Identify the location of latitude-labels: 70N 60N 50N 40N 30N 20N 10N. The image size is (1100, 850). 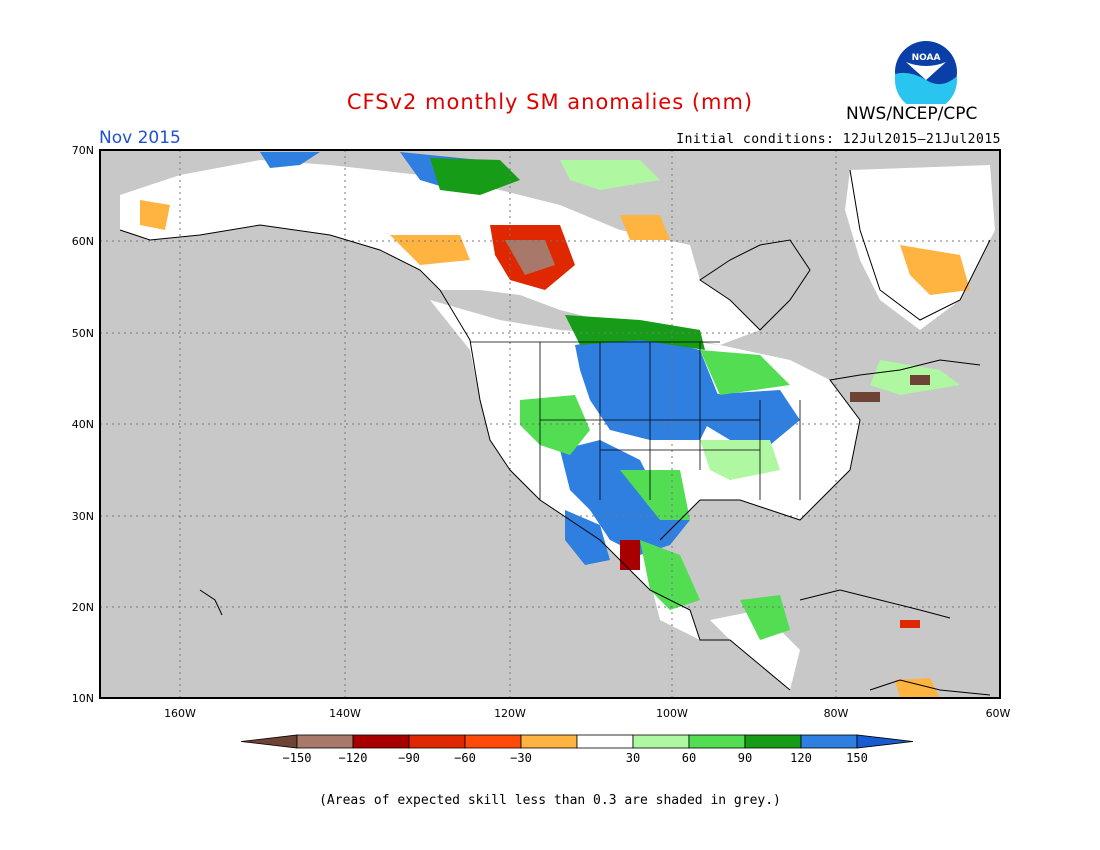
(83, 424).